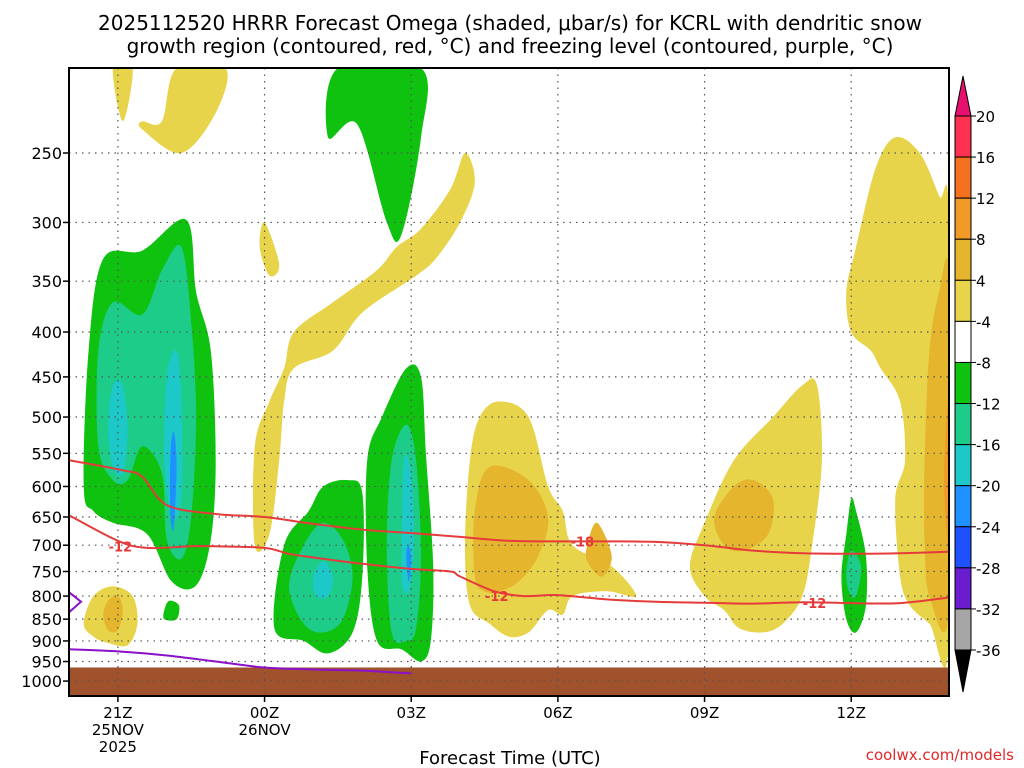 This screenshot has height=768, width=1024. Describe the element at coordinates (171, 610) in the screenshot. I see `omega-region-up-green-c` at that location.